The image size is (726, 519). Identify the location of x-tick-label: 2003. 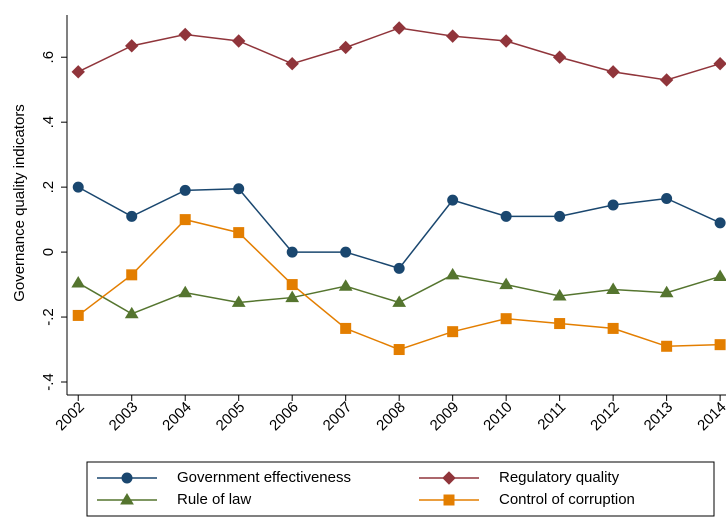
(124, 417).